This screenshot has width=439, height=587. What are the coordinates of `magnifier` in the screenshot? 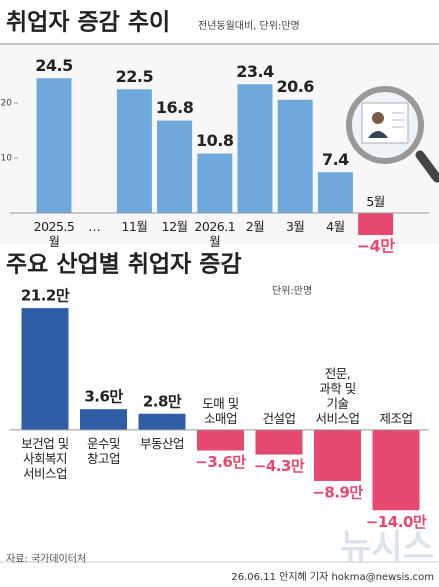 It's located at (392, 134).